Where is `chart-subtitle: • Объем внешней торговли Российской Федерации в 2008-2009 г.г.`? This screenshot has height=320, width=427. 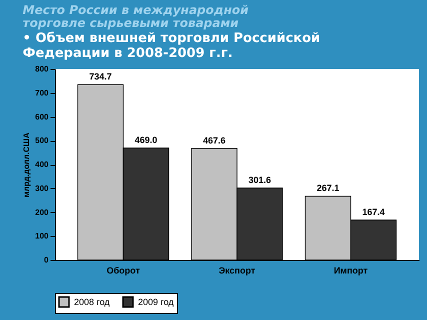
chart-subtitle: • Объем внешней торговли Российской Федерации в 2008-2009 г.г. is located at coordinates (171, 46).